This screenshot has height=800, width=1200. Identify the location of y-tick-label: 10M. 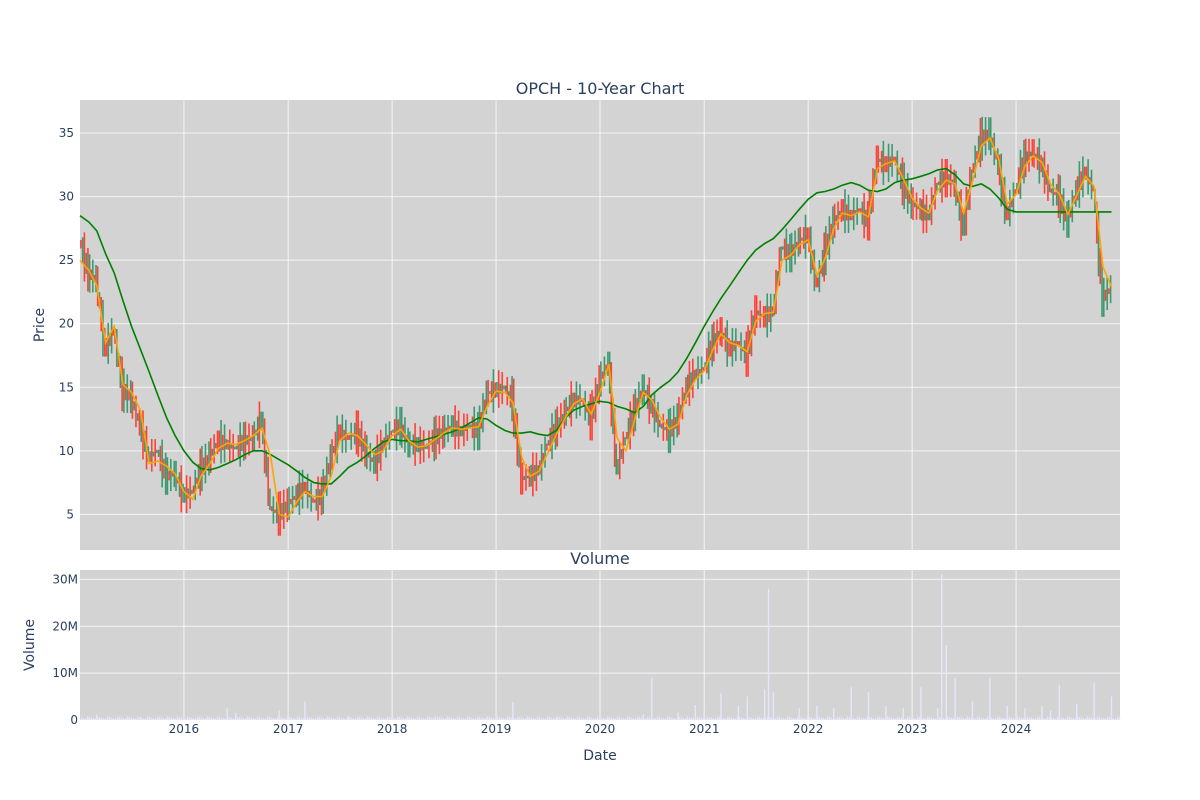
(65, 673).